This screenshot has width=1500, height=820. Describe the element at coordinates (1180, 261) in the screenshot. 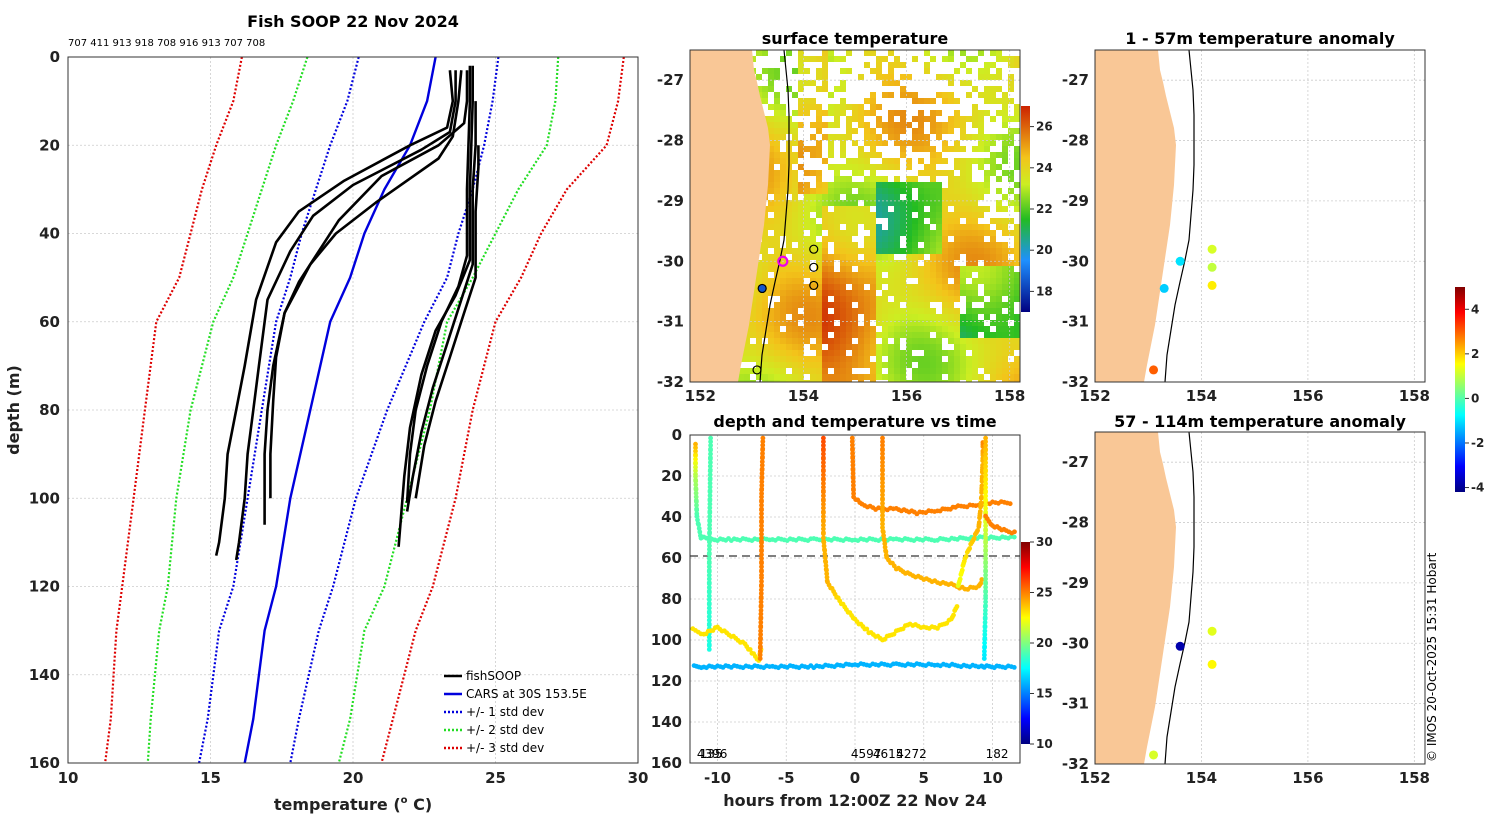

I see `anomaly-point` at that location.